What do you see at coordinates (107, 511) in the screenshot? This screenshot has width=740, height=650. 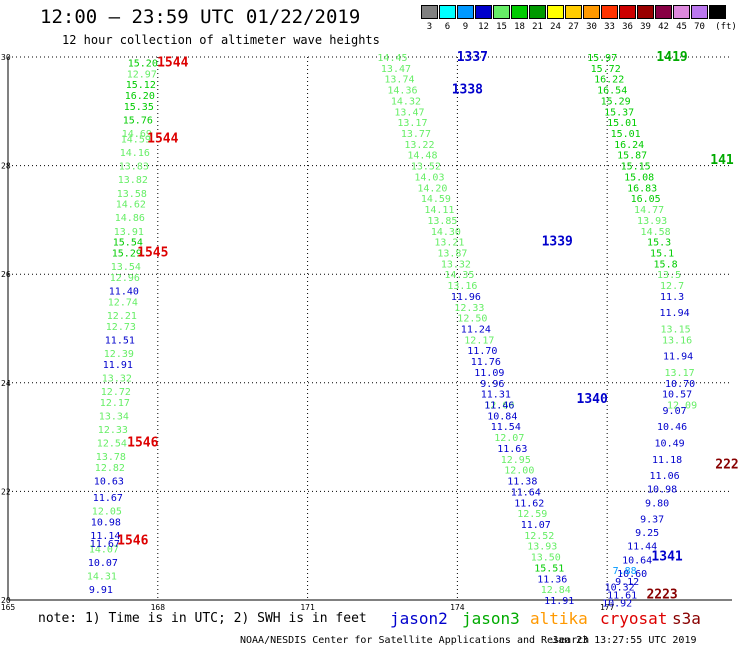 I see `data-value: 12.05` at bounding box center [107, 511].